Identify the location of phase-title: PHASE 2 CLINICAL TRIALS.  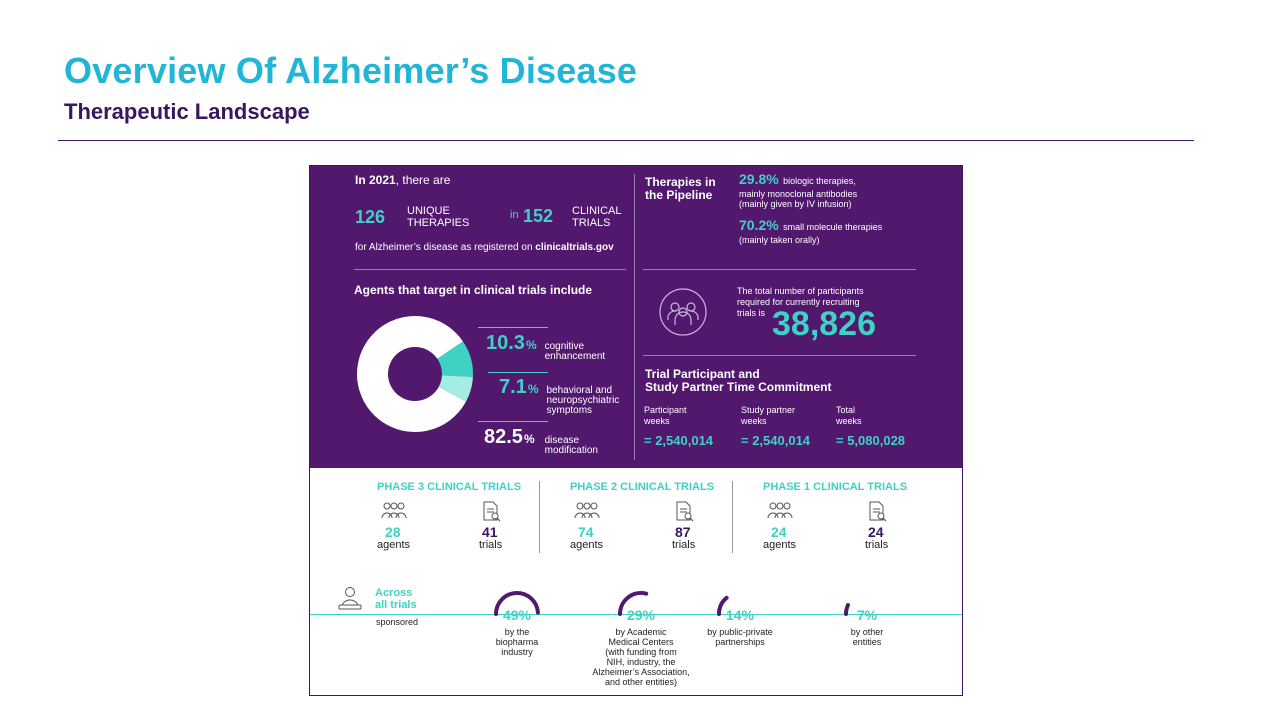
(642, 487).